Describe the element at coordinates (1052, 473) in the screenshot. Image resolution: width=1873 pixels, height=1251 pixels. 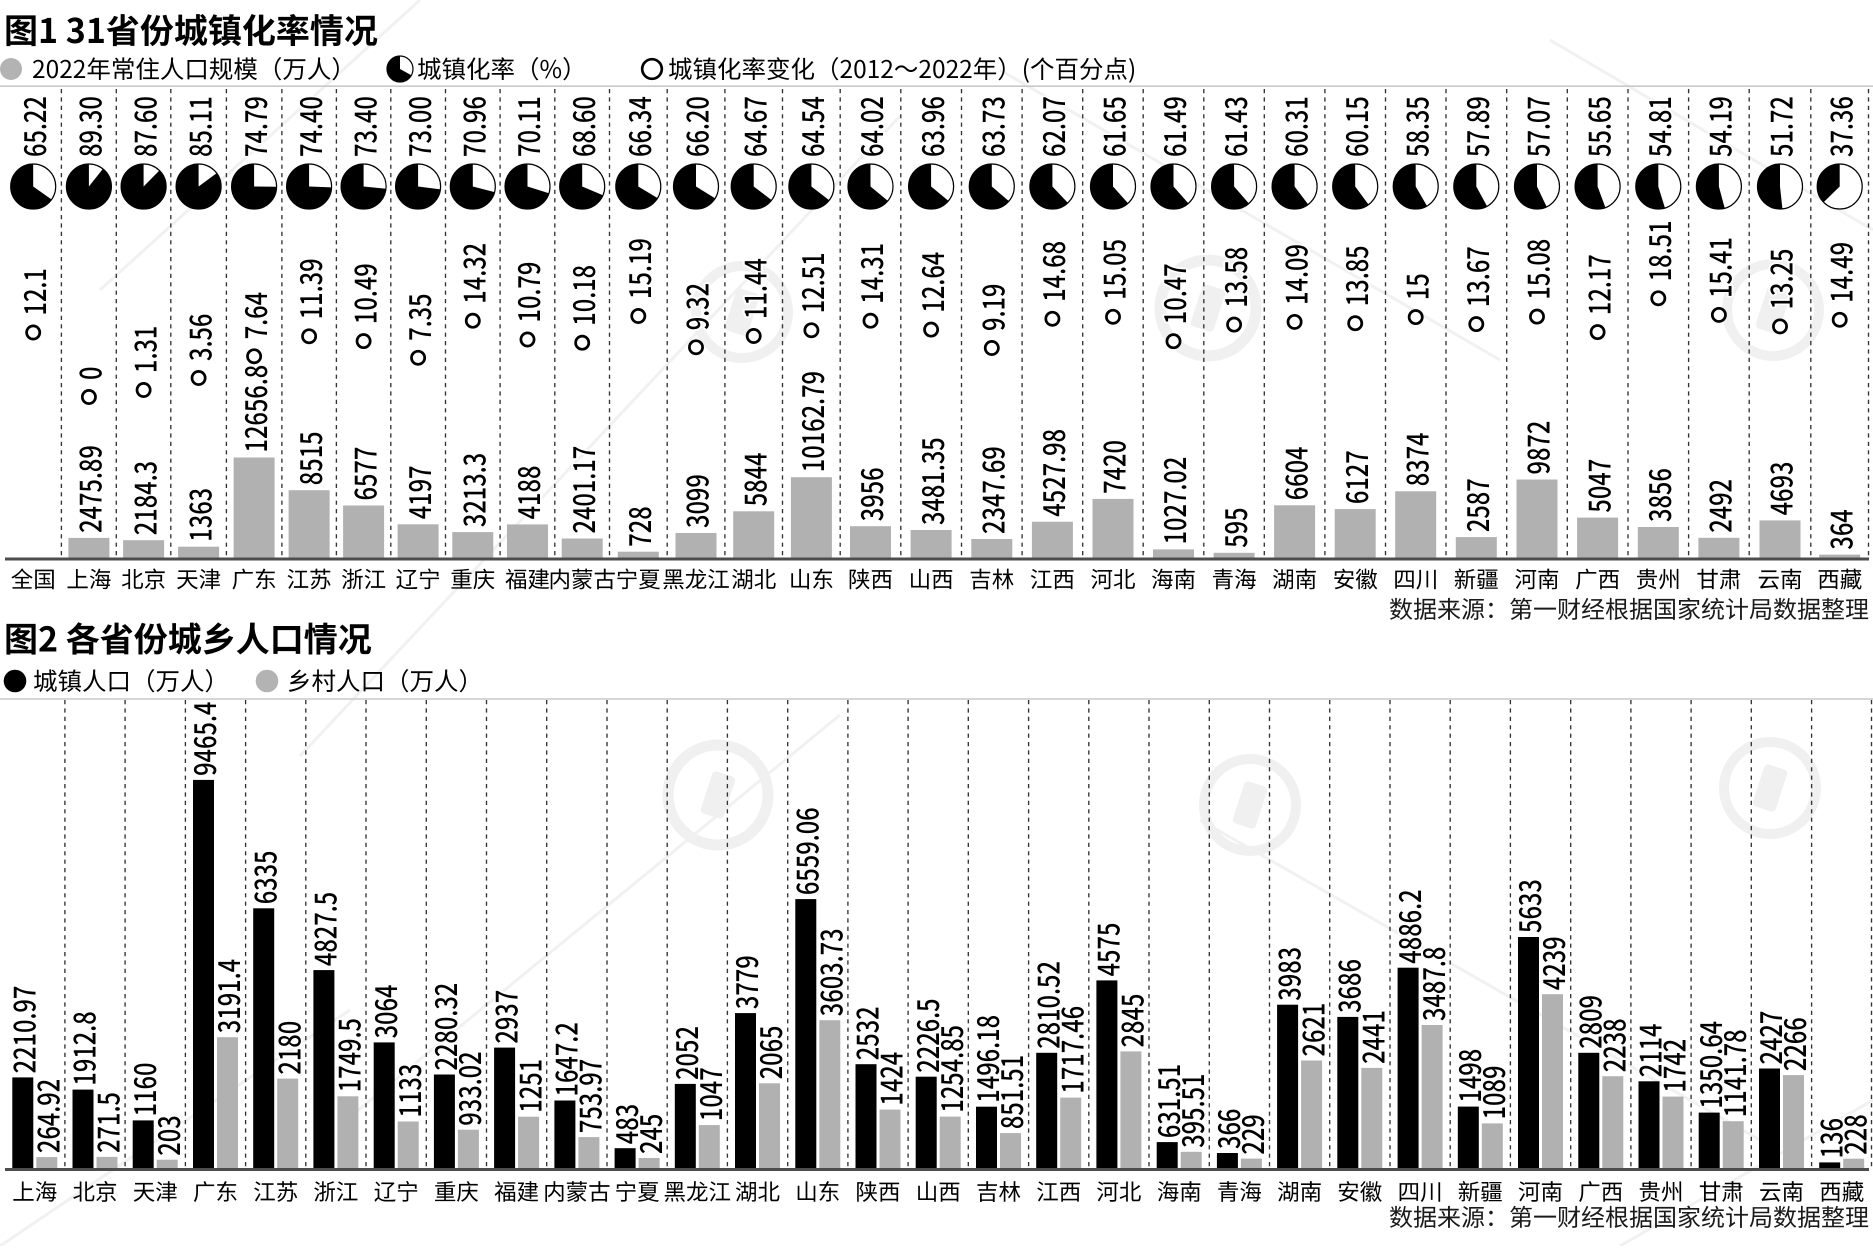
I see `svg-text: 4527.98` at that location.